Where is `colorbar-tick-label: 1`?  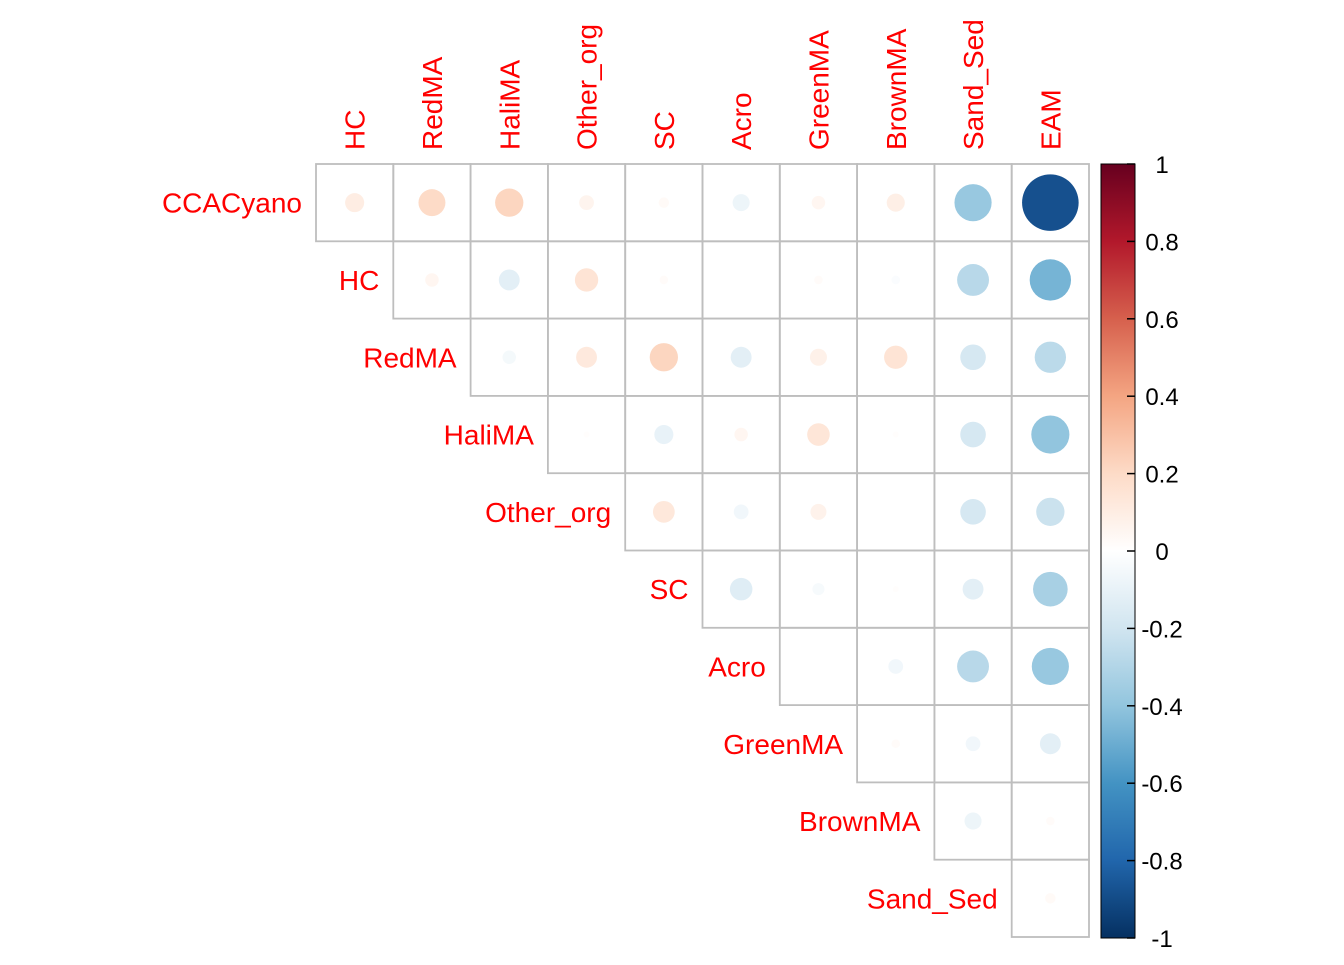
colorbar-tick-label: 1 is located at coordinates (1161, 165).